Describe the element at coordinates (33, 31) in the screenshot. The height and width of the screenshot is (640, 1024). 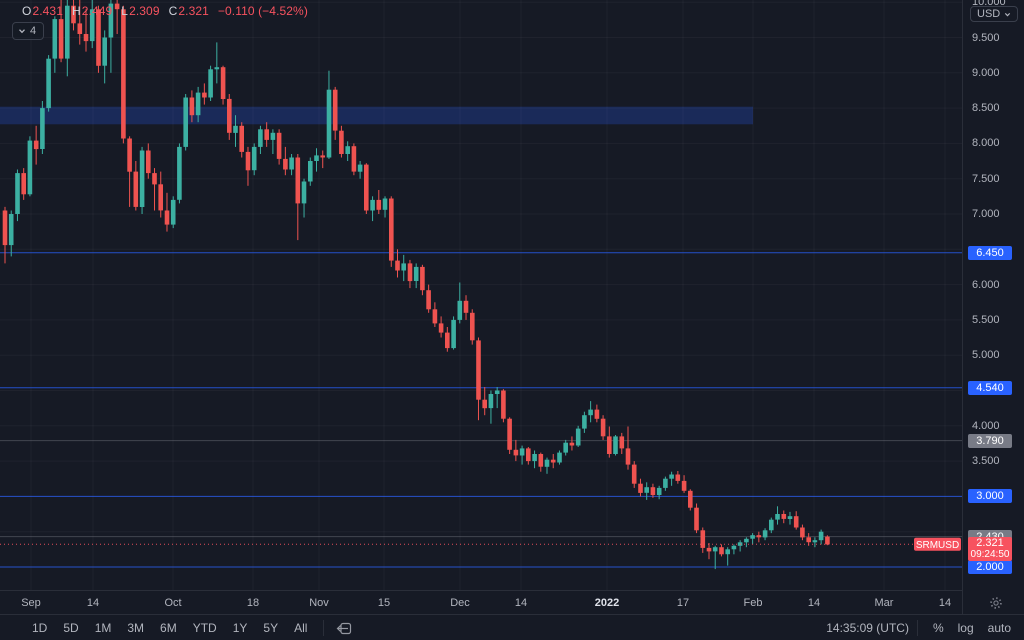
I see `hidden-series-count: 4` at that location.